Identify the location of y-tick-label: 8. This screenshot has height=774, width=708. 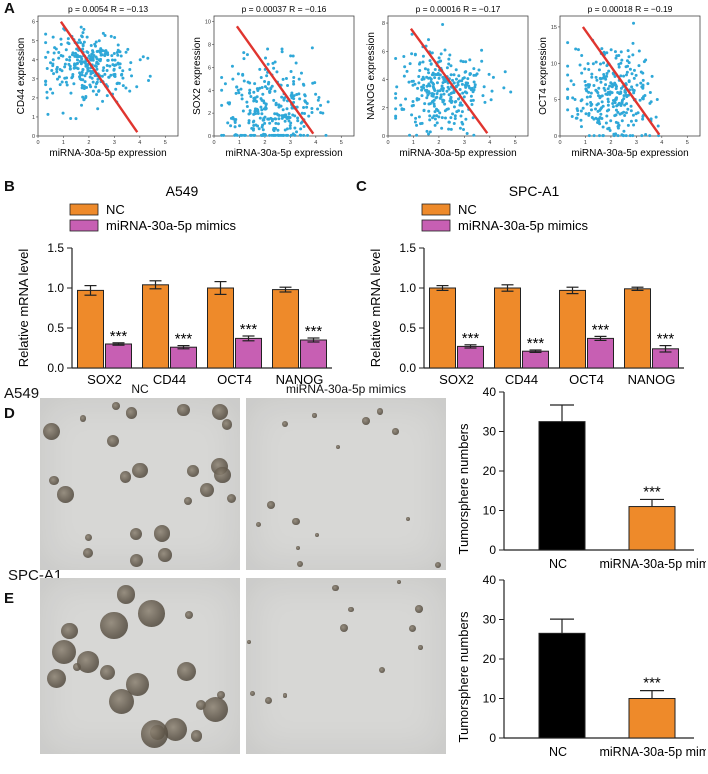
(383, 24).